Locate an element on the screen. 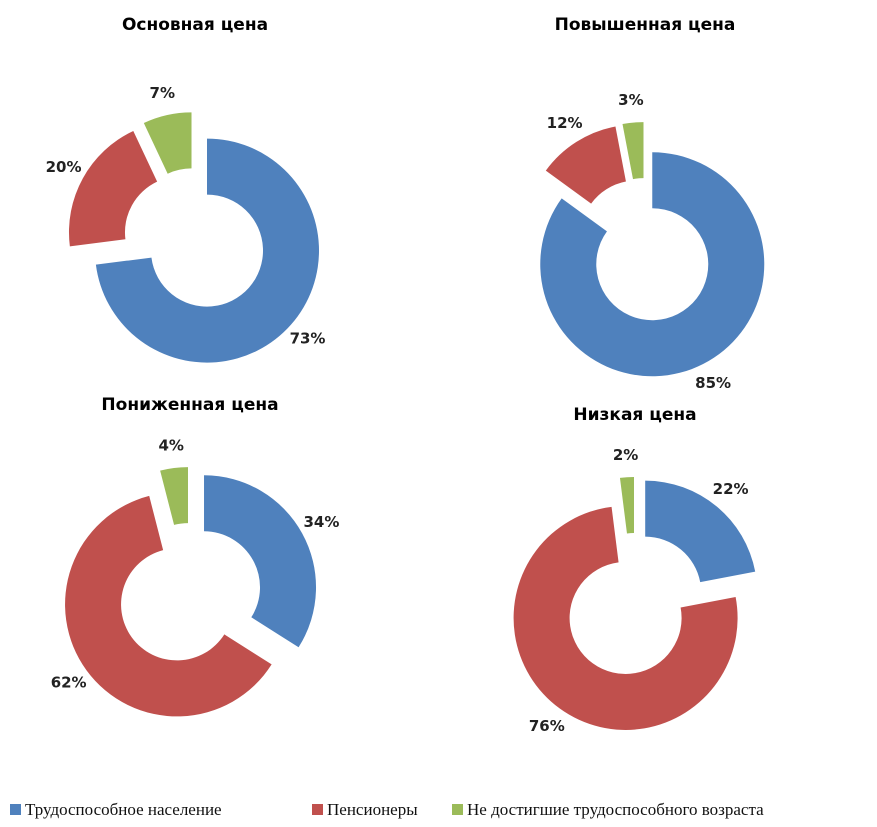 The width and height of the screenshot is (877, 827). data-label: 2% is located at coordinates (625, 455).